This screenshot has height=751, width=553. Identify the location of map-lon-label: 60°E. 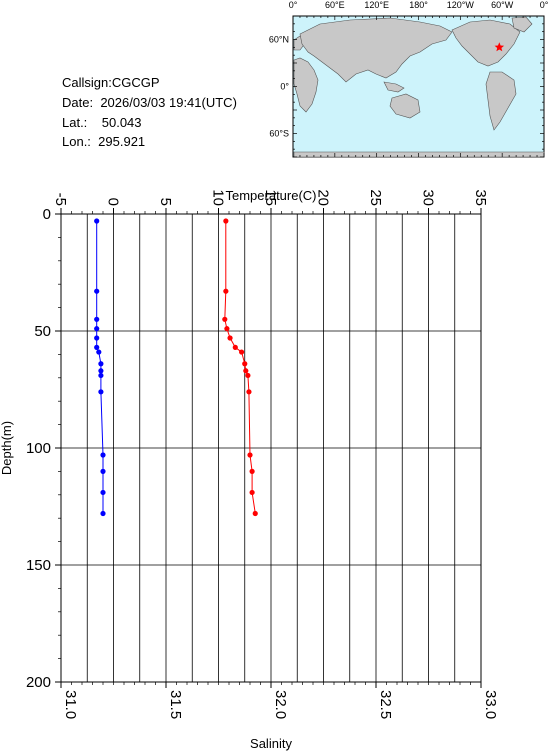
(335, 5).